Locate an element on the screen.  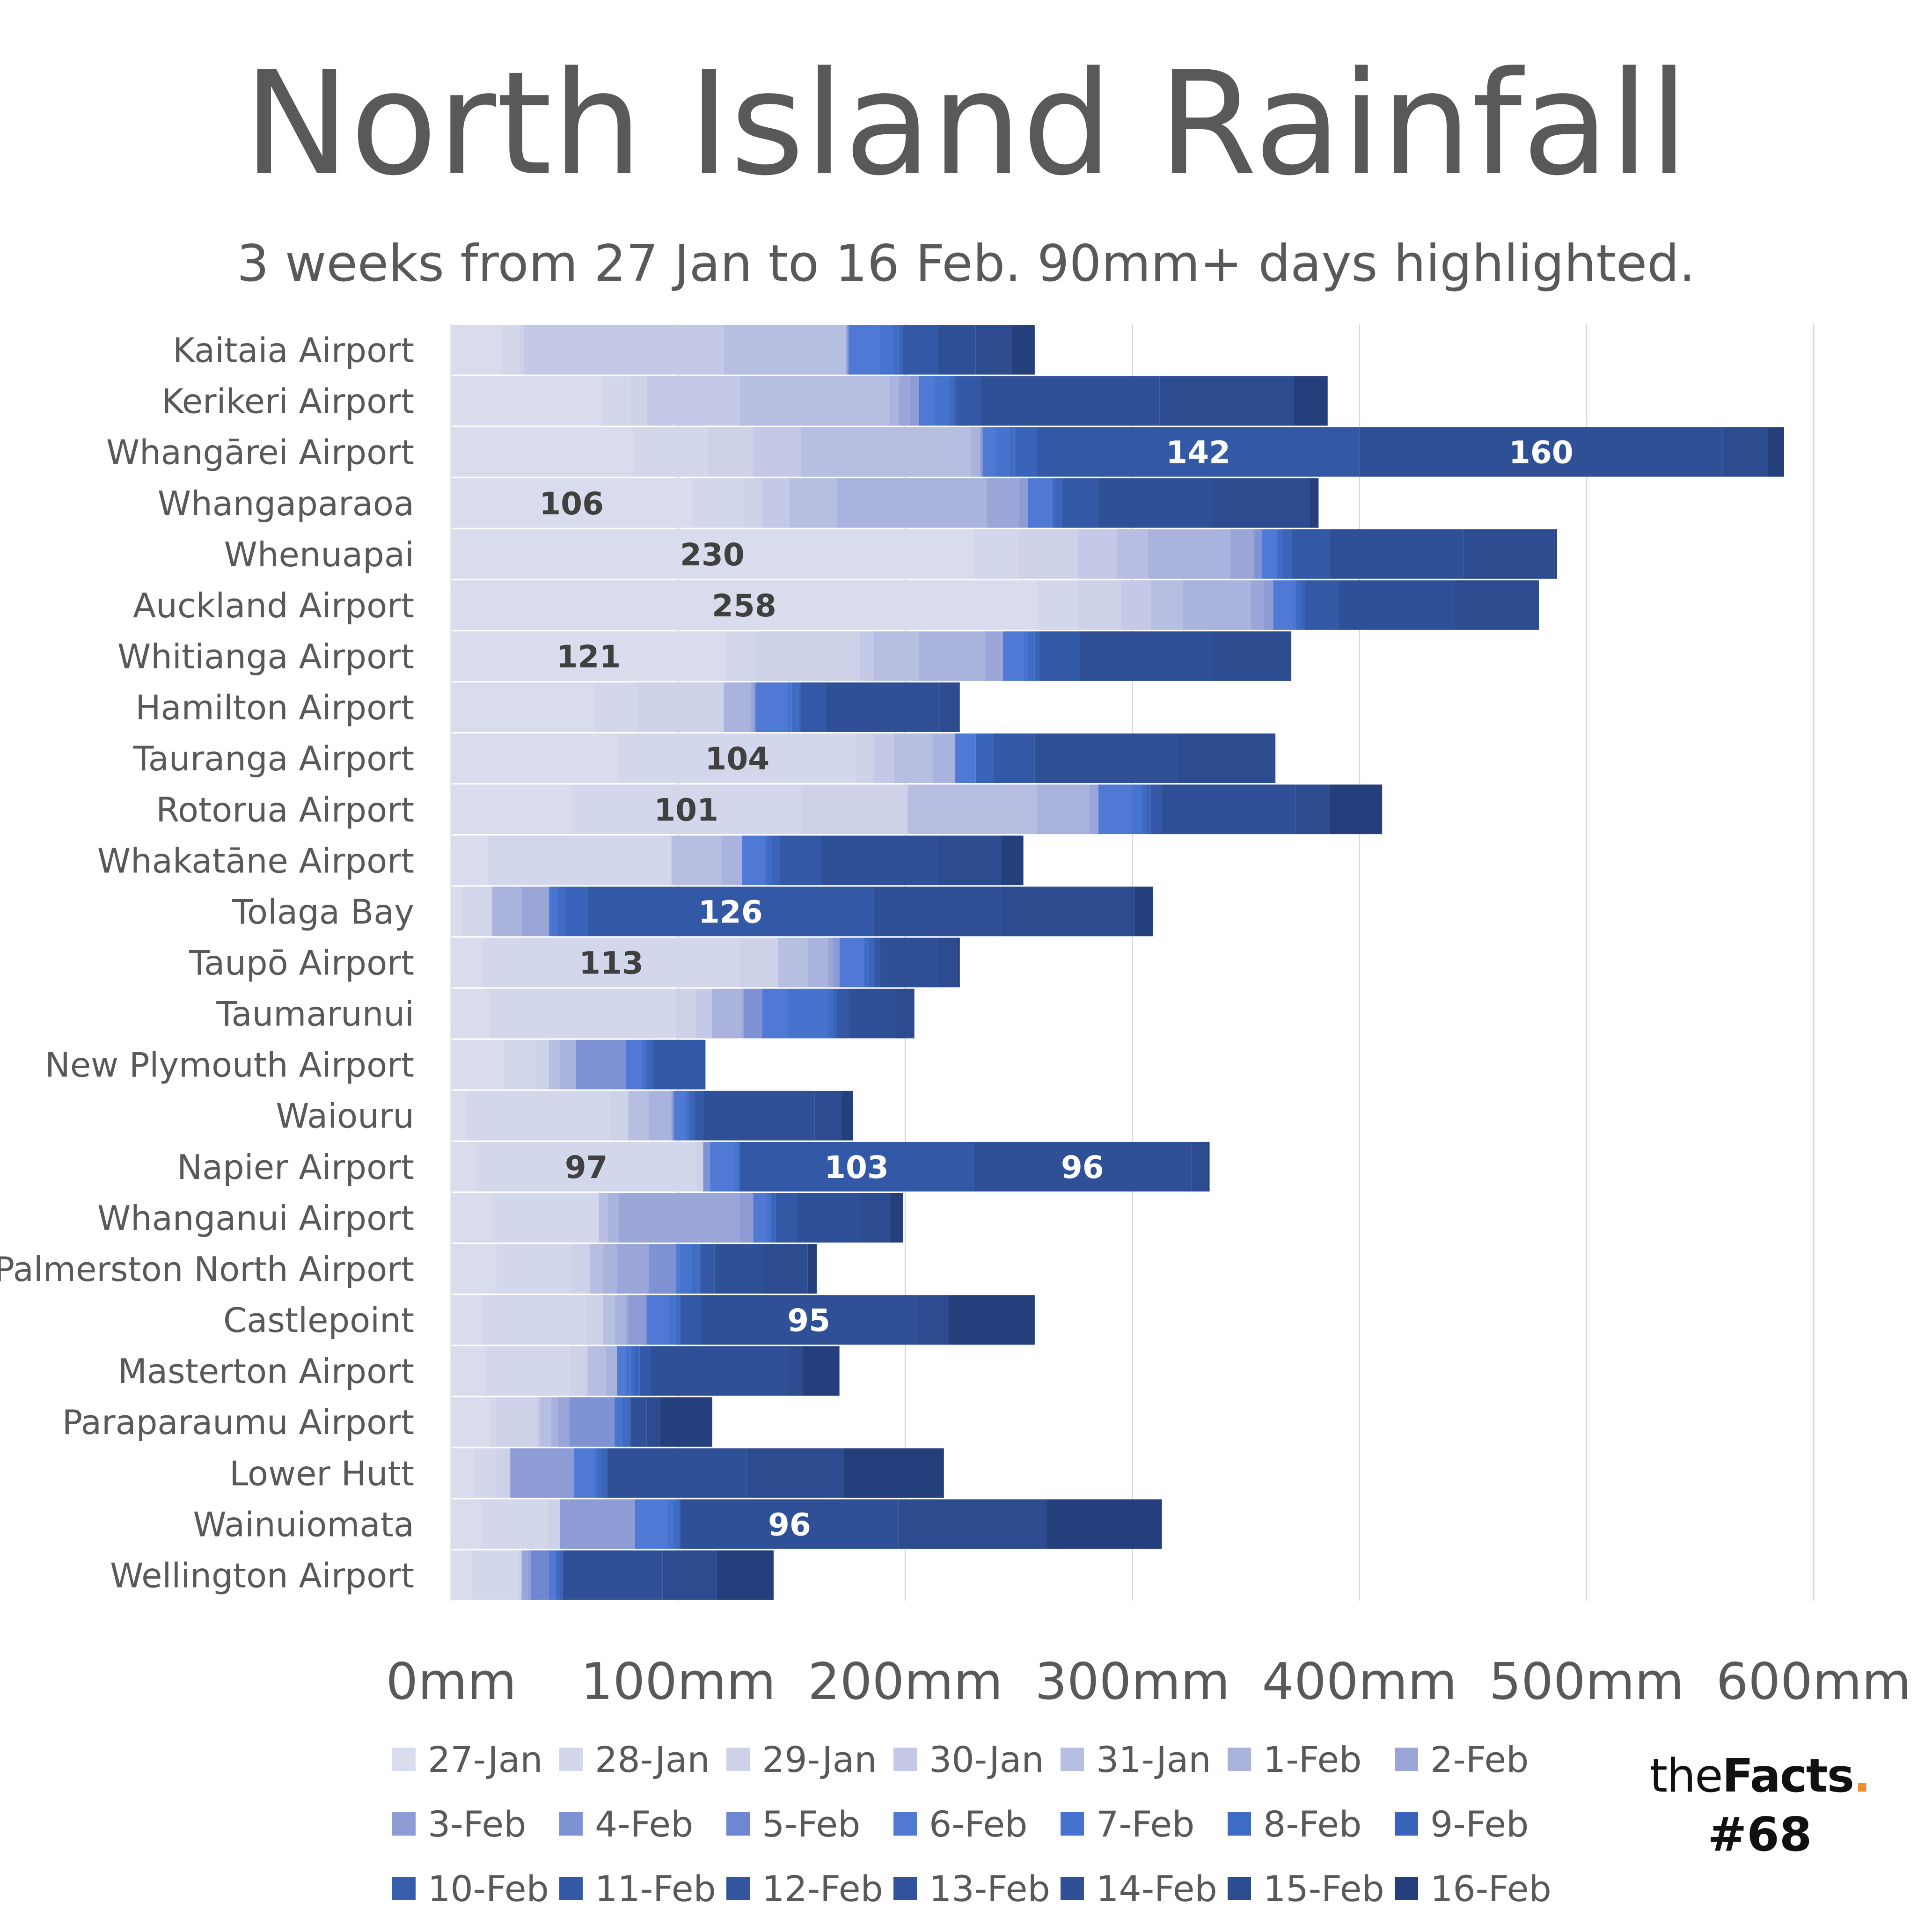
legend-label: 14-Feb is located at coordinates (1156, 1889).